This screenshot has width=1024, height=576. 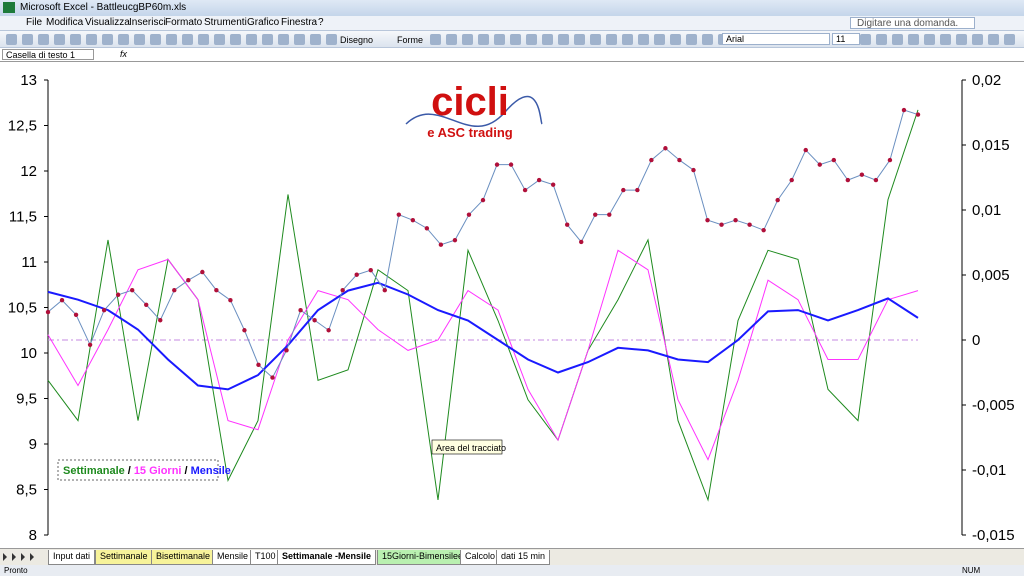 I want to click on logo-subtitle: e ASC trading, so click(x=470, y=132).